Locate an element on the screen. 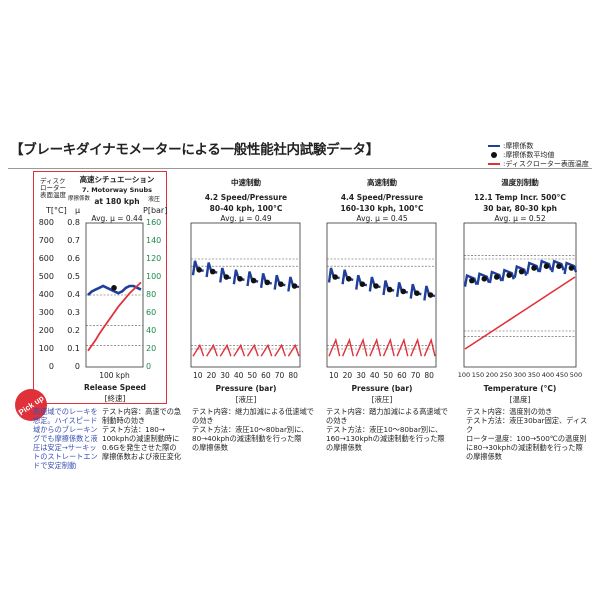 The width and height of the screenshot is (600, 600). panel-3-x-tick: 60 is located at coordinates (402, 375).